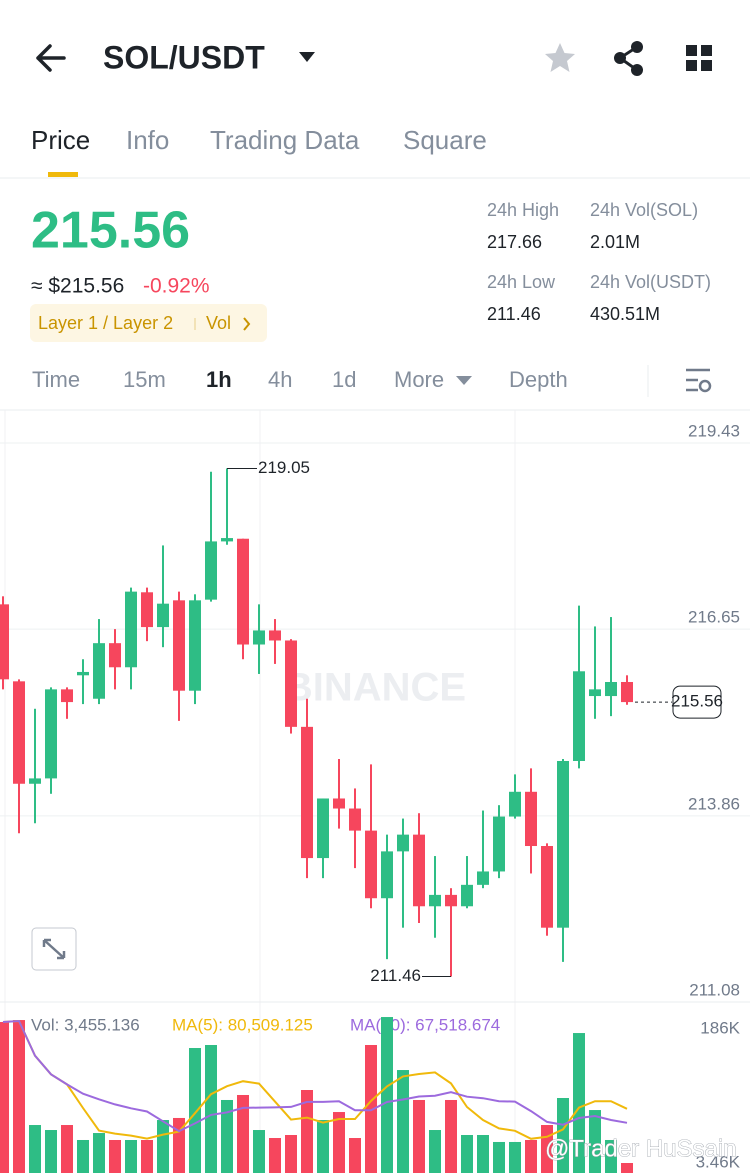  I want to click on chart-settings-icon, so click(699, 380).